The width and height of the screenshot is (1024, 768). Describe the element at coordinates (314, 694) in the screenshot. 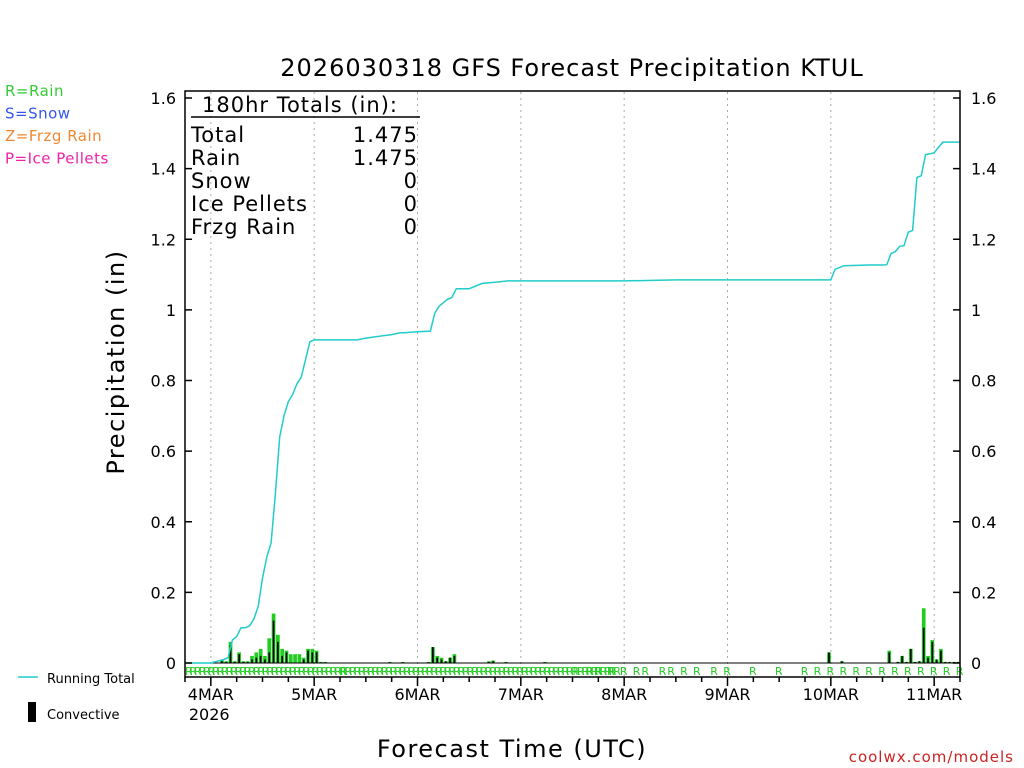

I see `x-tick-label: 5MAR` at that location.